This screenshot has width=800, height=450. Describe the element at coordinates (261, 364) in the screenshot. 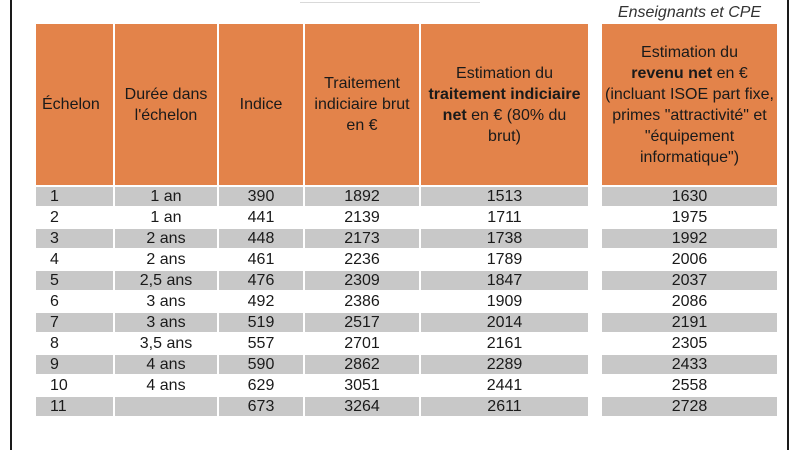

I see `cell-indice: 590` at that location.